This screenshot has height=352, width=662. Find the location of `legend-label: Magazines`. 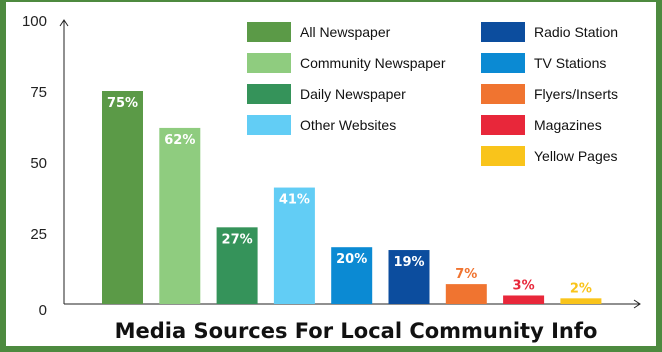

legend-label: Magazines is located at coordinates (568, 125).